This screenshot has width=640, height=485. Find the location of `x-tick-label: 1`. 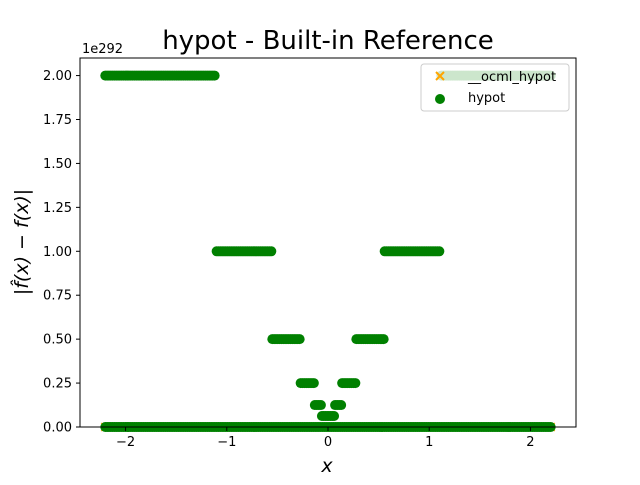

x-tick-label: 1 is located at coordinates (429, 442).